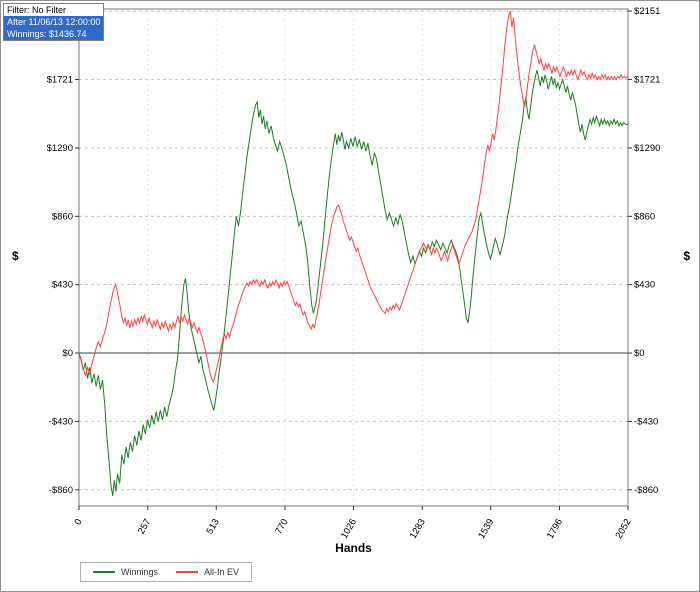 Image resolution: width=700 pixels, height=592 pixels. Describe the element at coordinates (222, 572) in the screenshot. I see `legend-label-allin-ev: All-In EV` at that location.